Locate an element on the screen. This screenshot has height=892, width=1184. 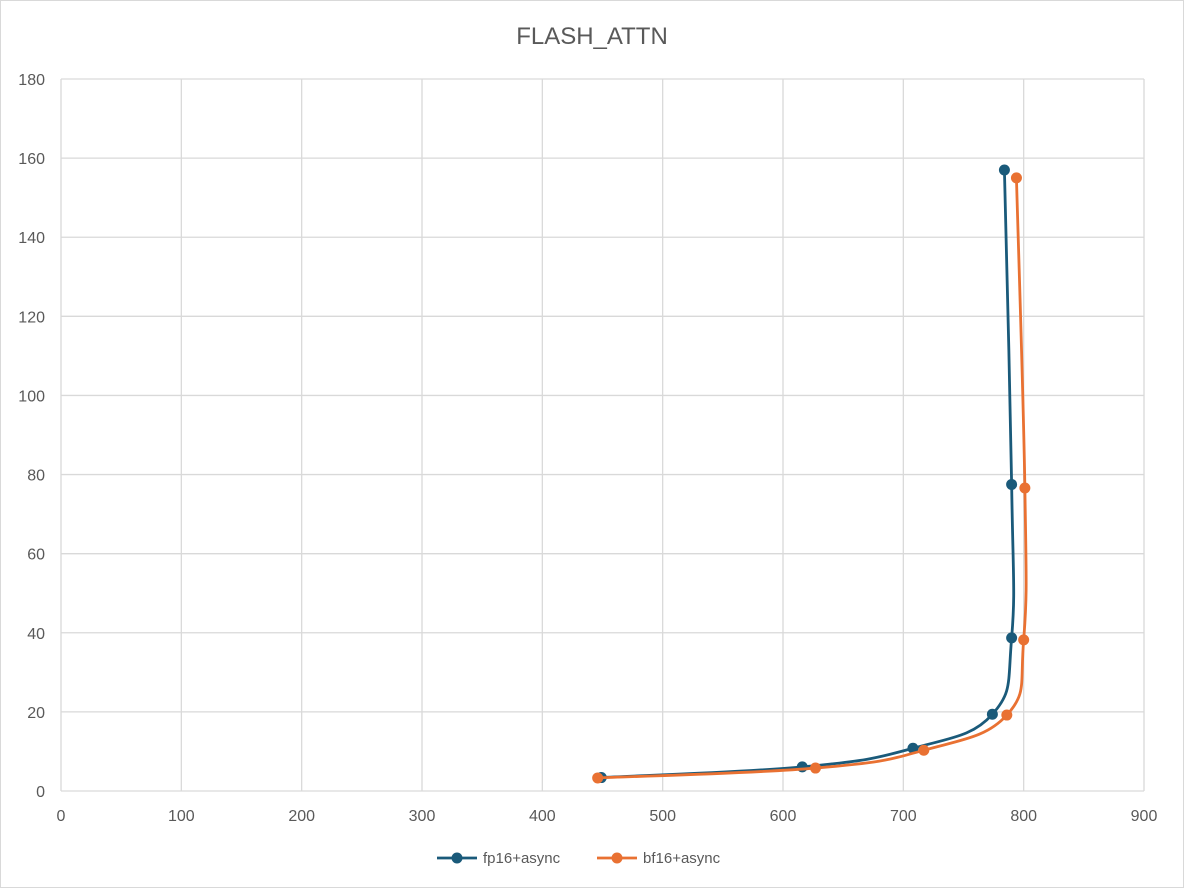
x-tick-label: 100 is located at coordinates (181, 816).